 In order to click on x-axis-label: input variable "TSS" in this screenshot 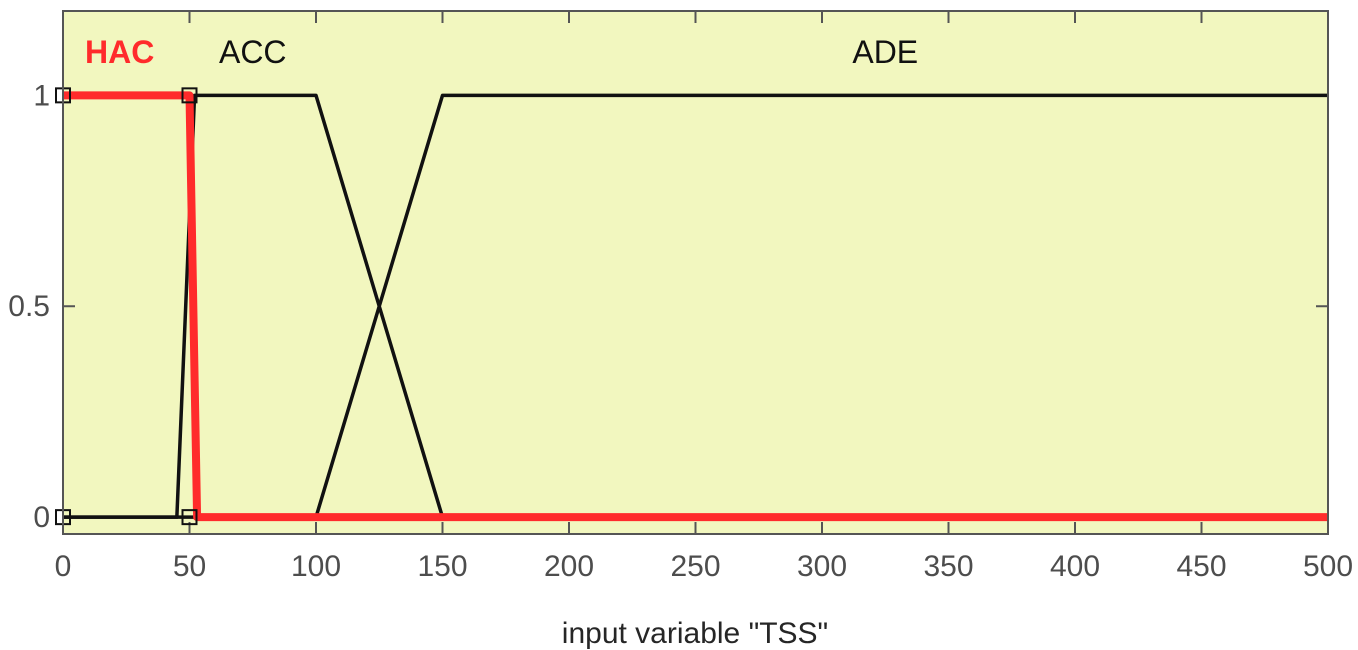, I will do `click(695, 633)`.